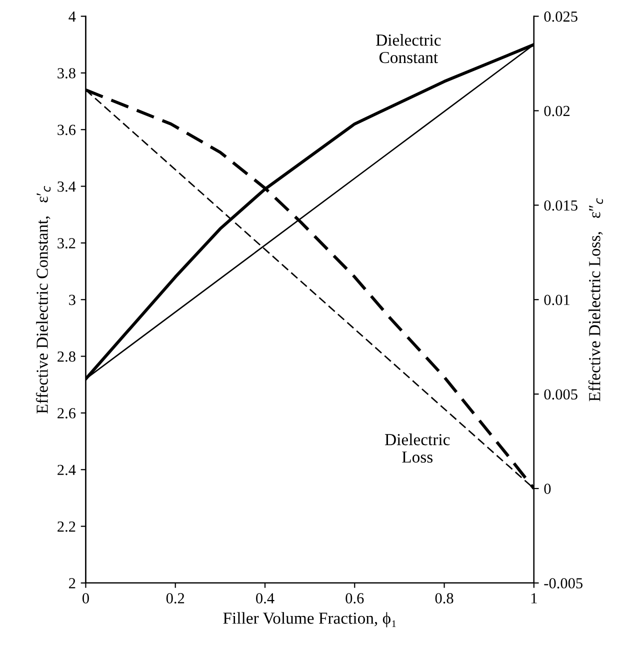 This screenshot has height=651, width=623. I want to click on y-tick-label: 2, so click(72, 583).